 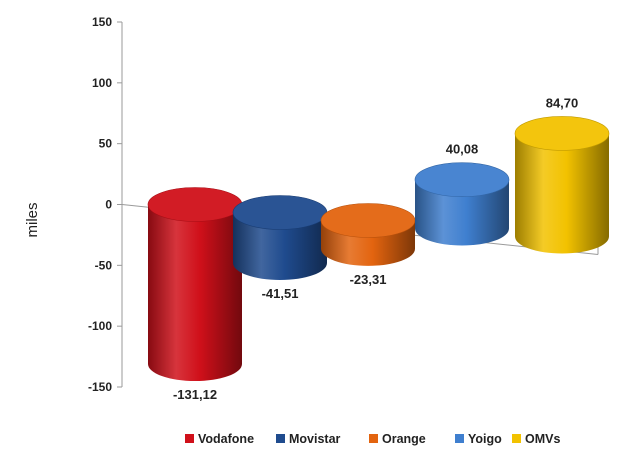 I want to click on y-tick-label: 100, so click(x=102, y=83).